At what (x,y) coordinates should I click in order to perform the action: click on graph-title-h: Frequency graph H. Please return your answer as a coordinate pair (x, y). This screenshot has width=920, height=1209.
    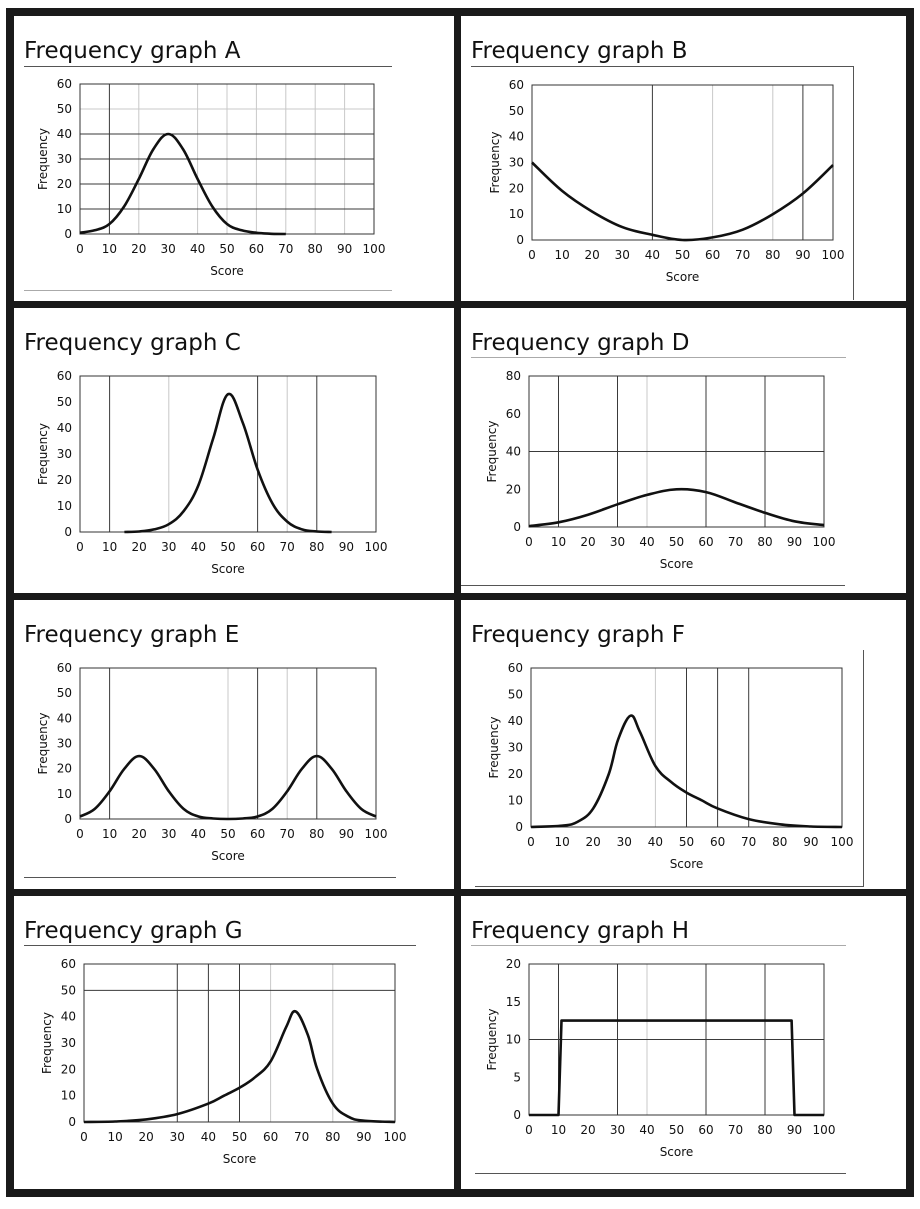
    Looking at the image, I should click on (580, 931).